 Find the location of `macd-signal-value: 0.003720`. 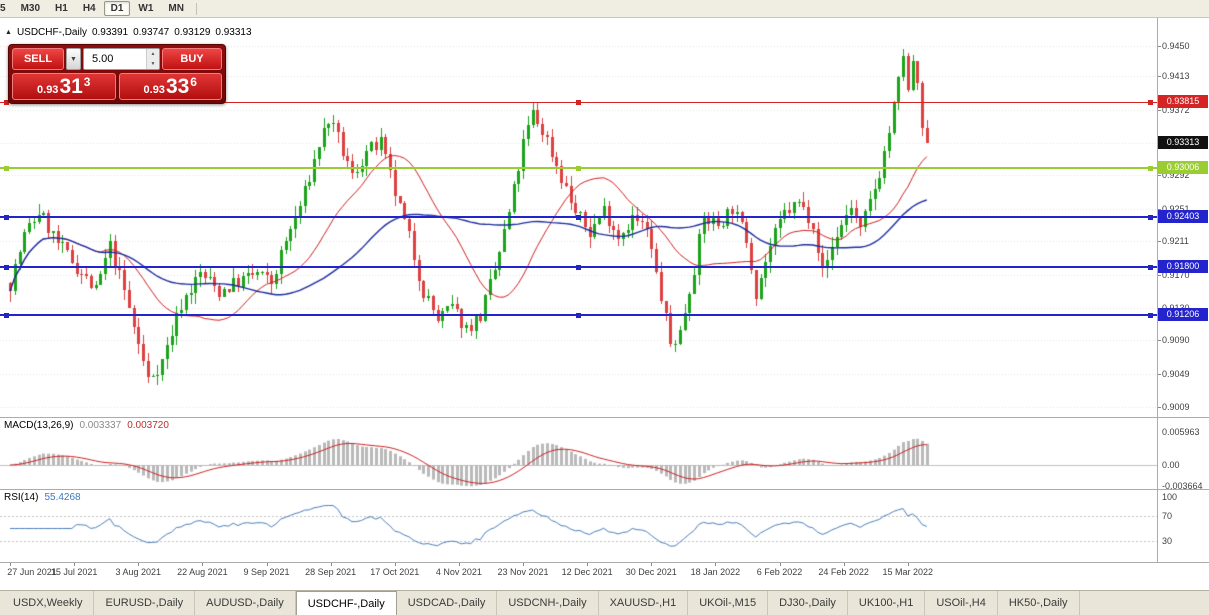

macd-signal-value: 0.003720 is located at coordinates (148, 425).